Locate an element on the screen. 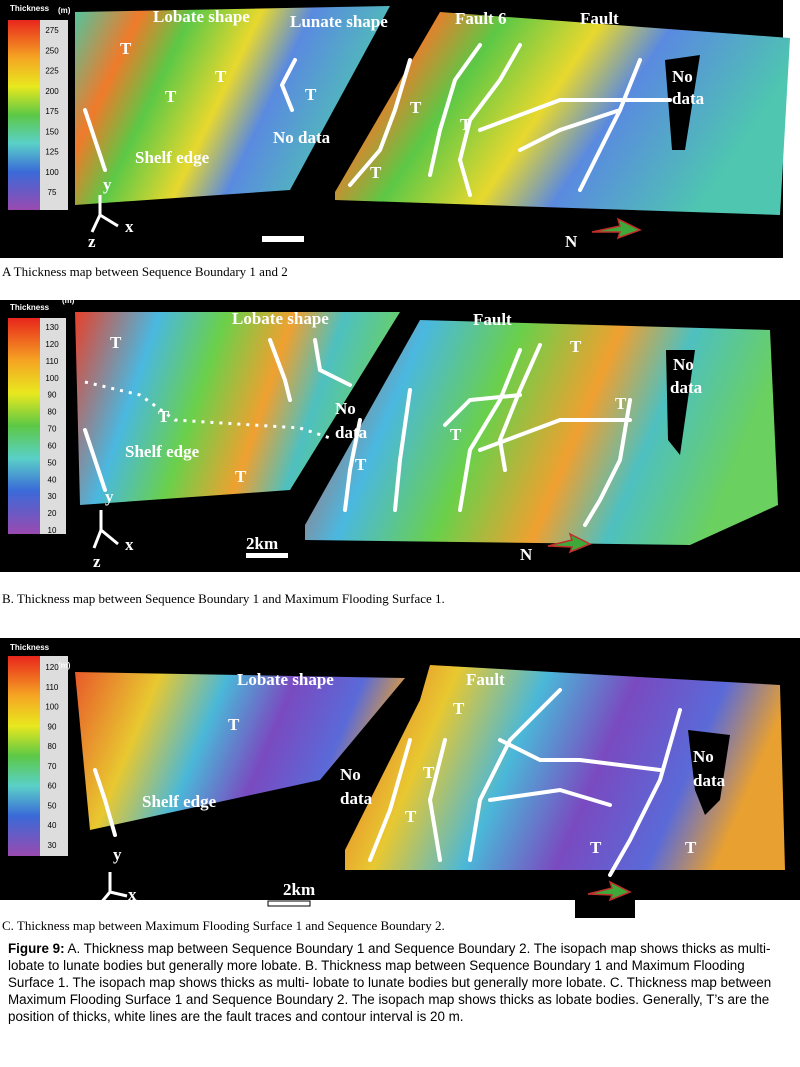 The image size is (800, 1067). annotation: Lunate shape is located at coordinates (339, 21).